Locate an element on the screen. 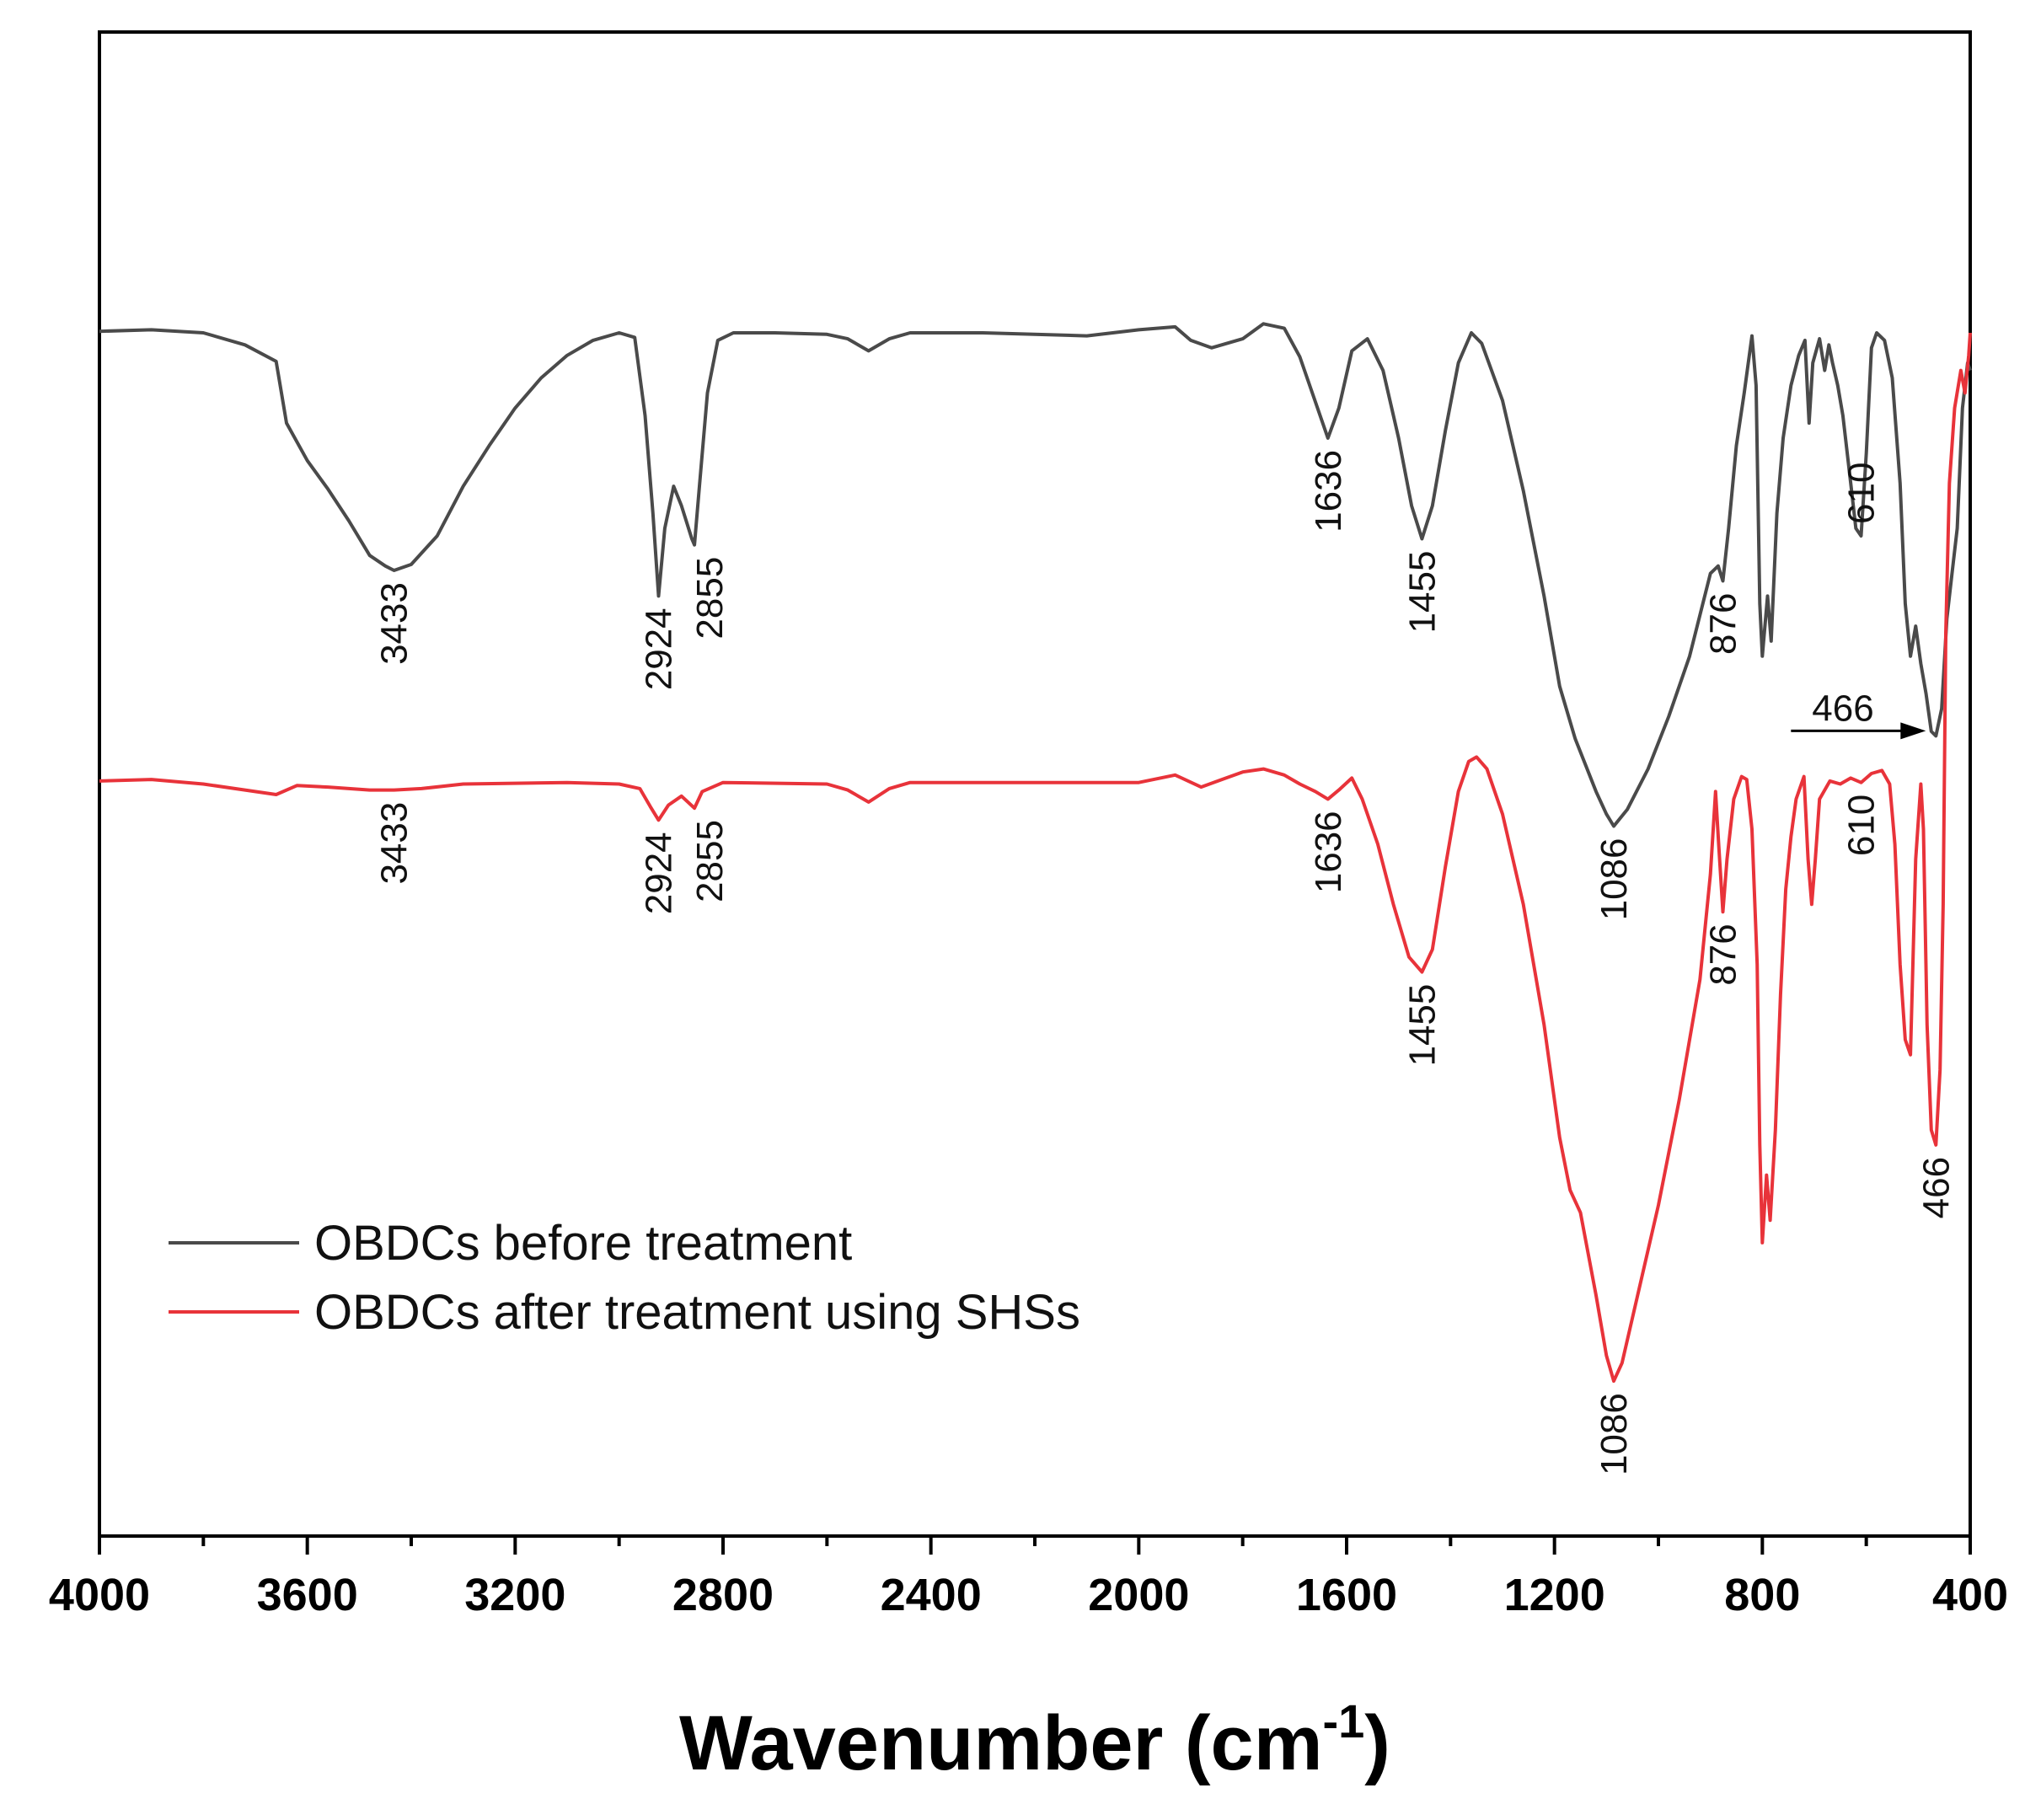 Image resolution: width=2041 pixels, height=1820 pixels. x-axis-title: Wavenumber (cm-1) is located at coordinates (1034, 1740).